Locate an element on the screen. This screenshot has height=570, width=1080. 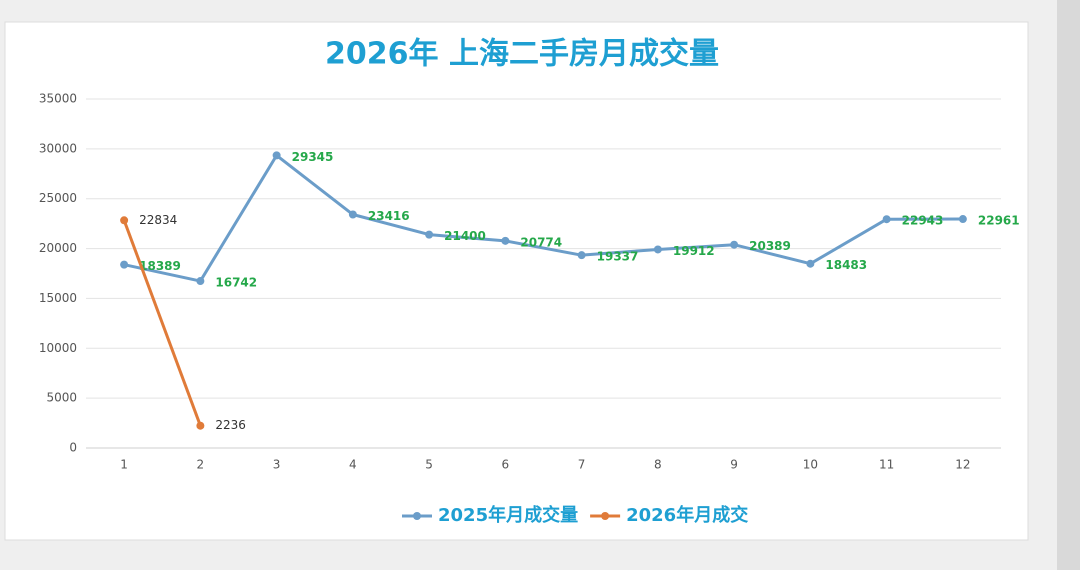
data-label: 23416 is located at coordinates (389, 216).